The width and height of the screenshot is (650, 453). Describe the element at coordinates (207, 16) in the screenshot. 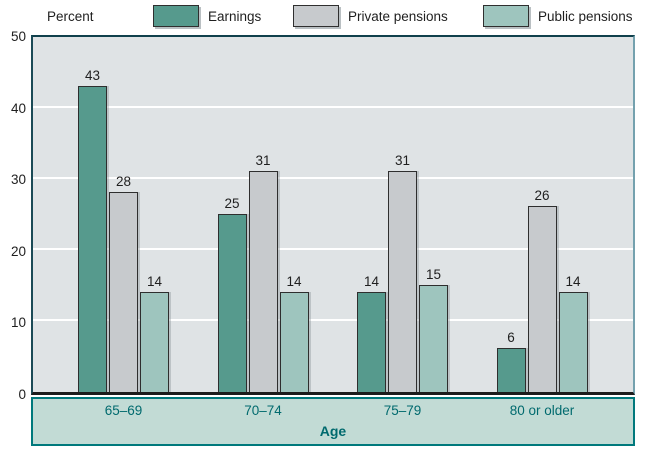

I see `legend-item-earnings: Earnings` at that location.